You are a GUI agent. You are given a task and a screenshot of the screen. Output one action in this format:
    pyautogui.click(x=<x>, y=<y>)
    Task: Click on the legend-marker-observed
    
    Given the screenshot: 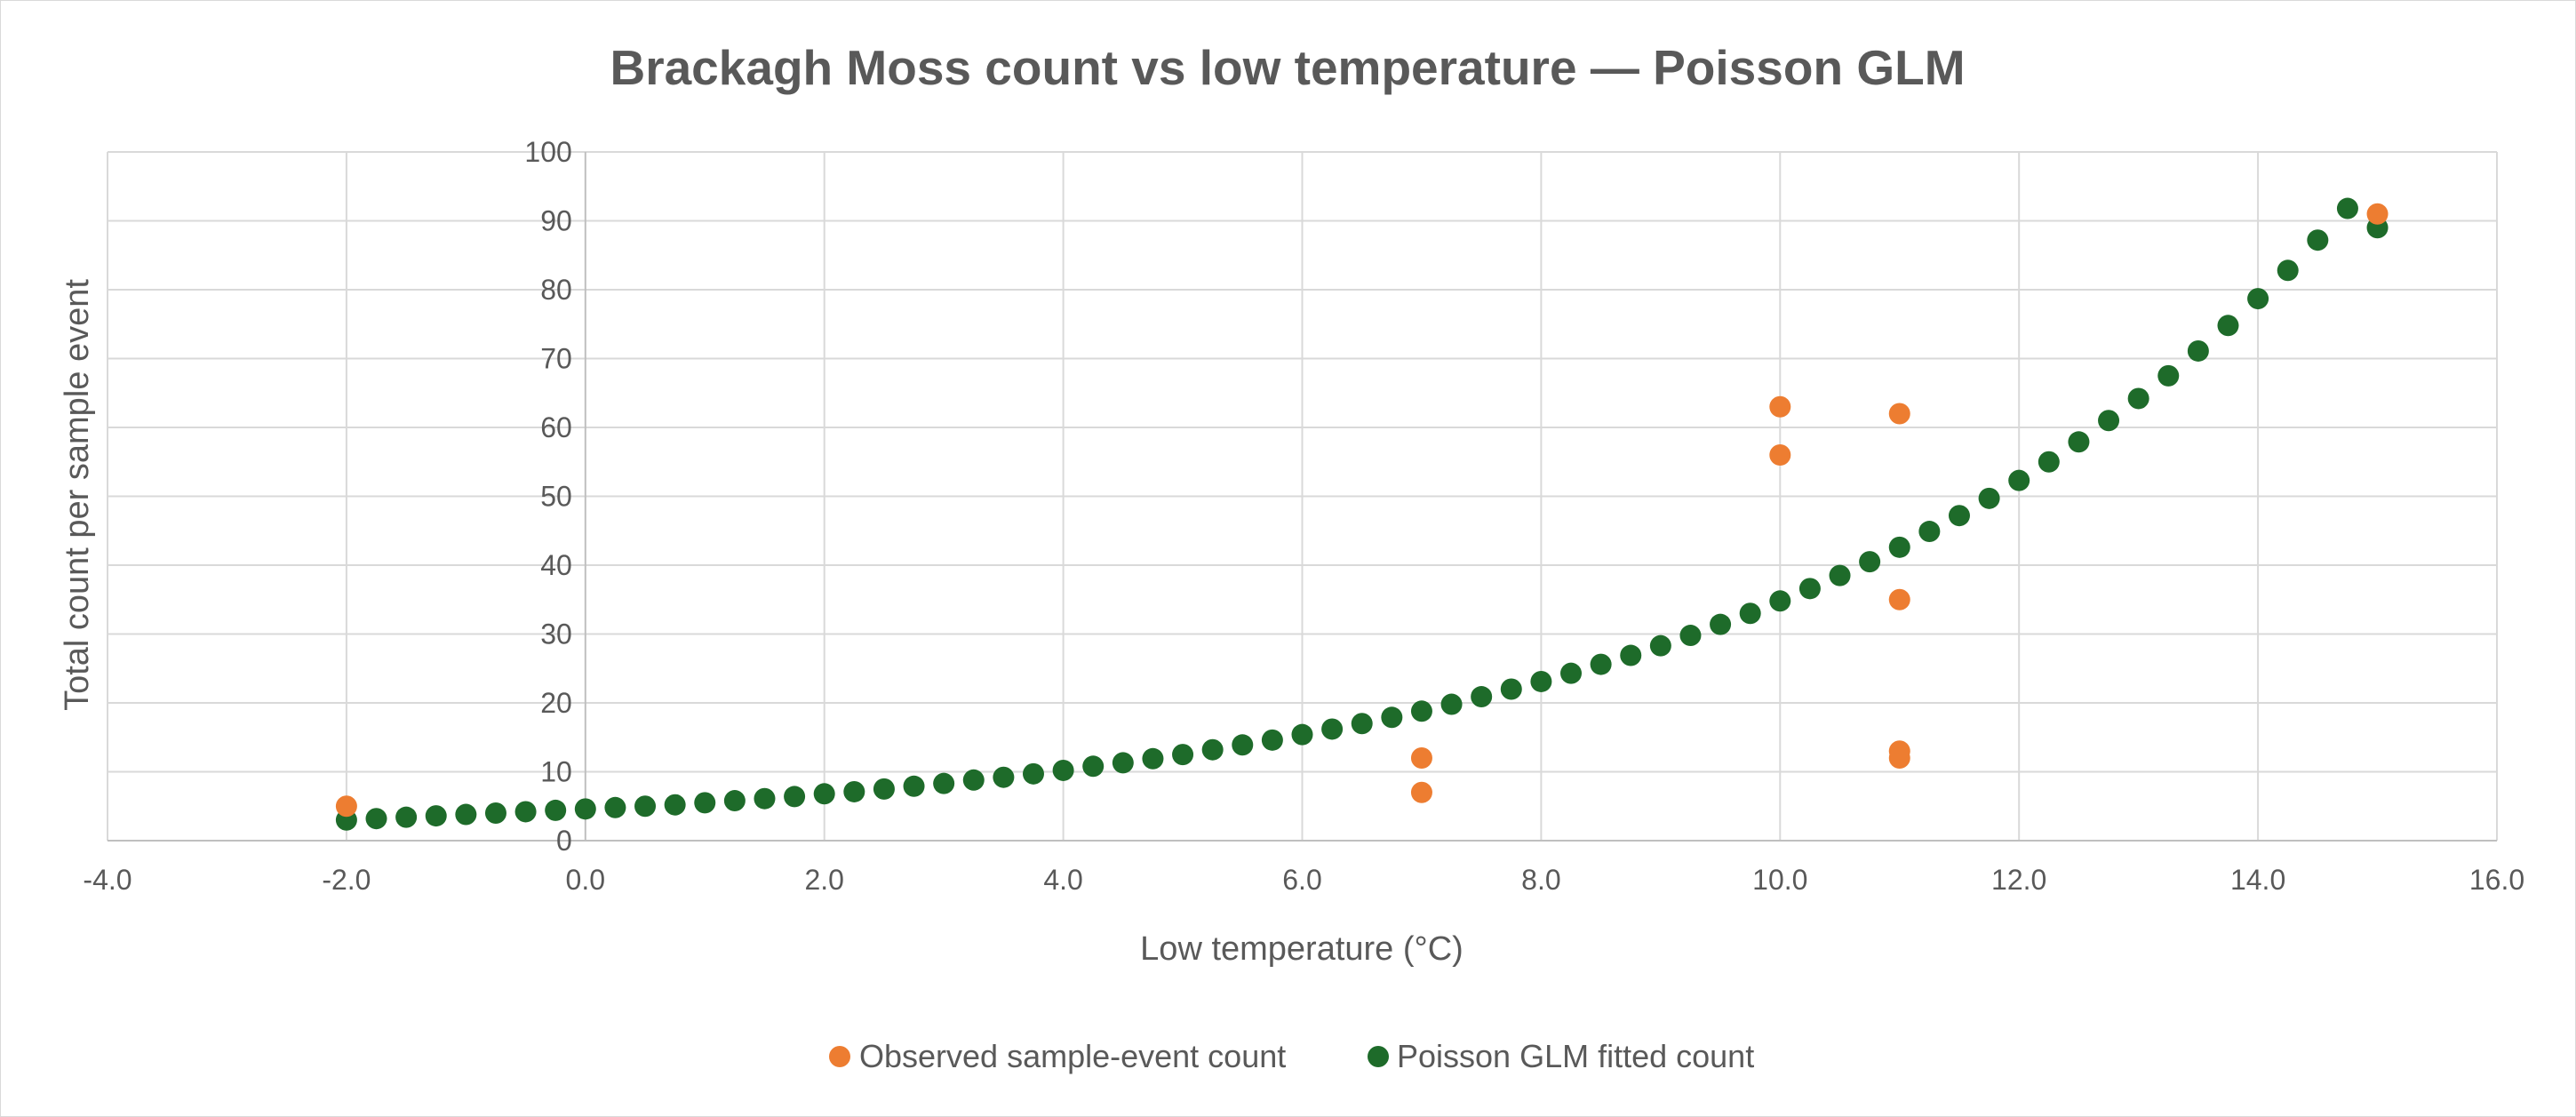 What is the action you would take?
    pyautogui.click(x=839, y=1056)
    